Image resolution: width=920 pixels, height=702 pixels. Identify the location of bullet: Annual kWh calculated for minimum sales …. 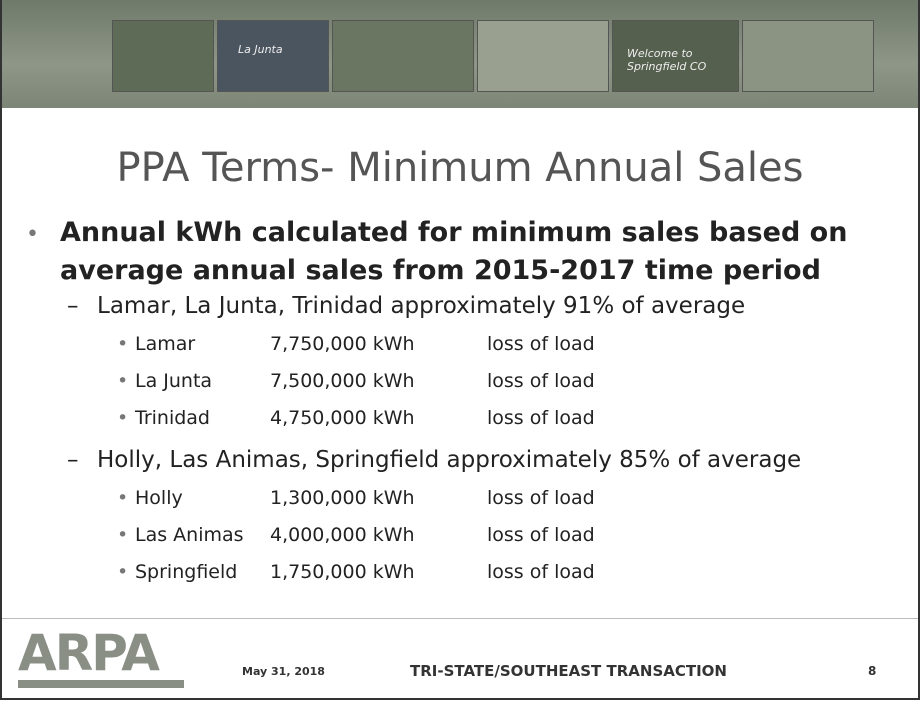
(454, 251).